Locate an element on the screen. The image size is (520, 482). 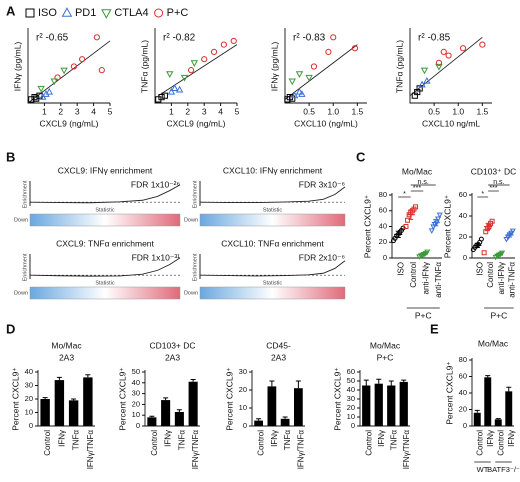
chart-title: CXCL10: TNFα enrichment is located at coordinates (272, 243).